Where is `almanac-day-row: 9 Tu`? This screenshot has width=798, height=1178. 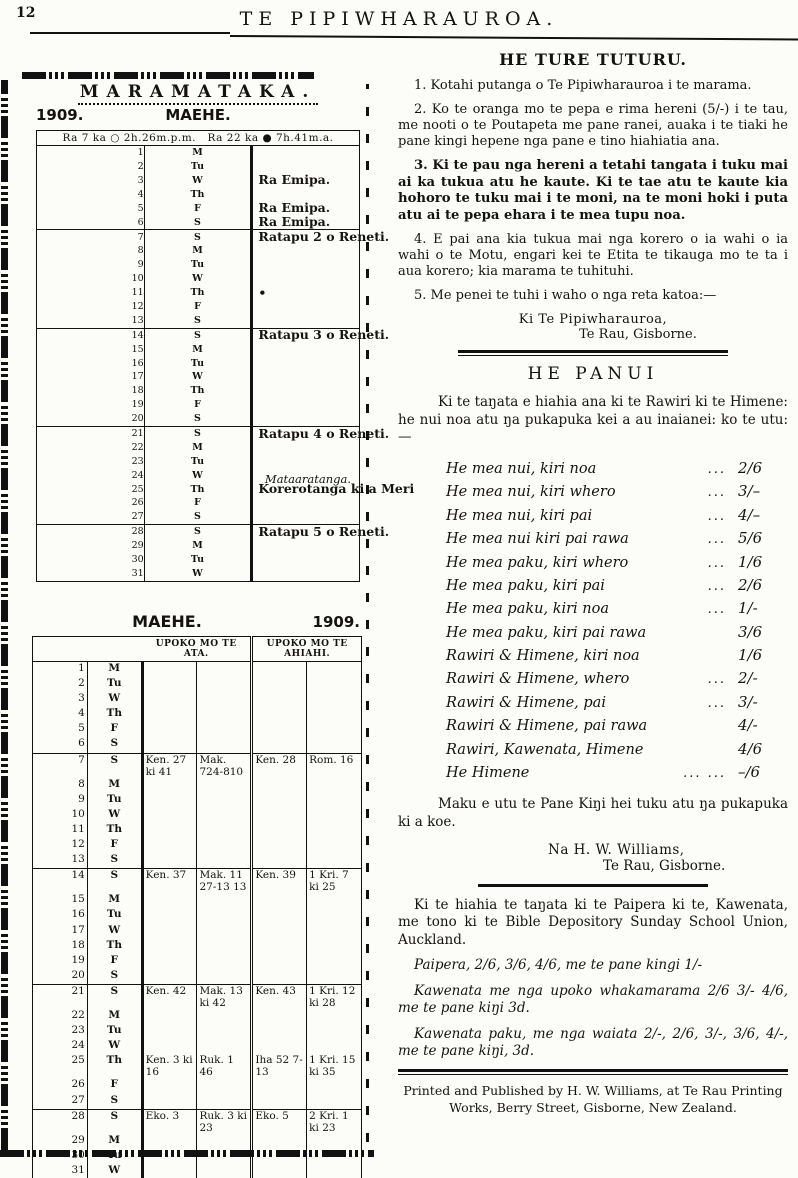 almanac-day-row: 9 Tu is located at coordinates (198, 265).